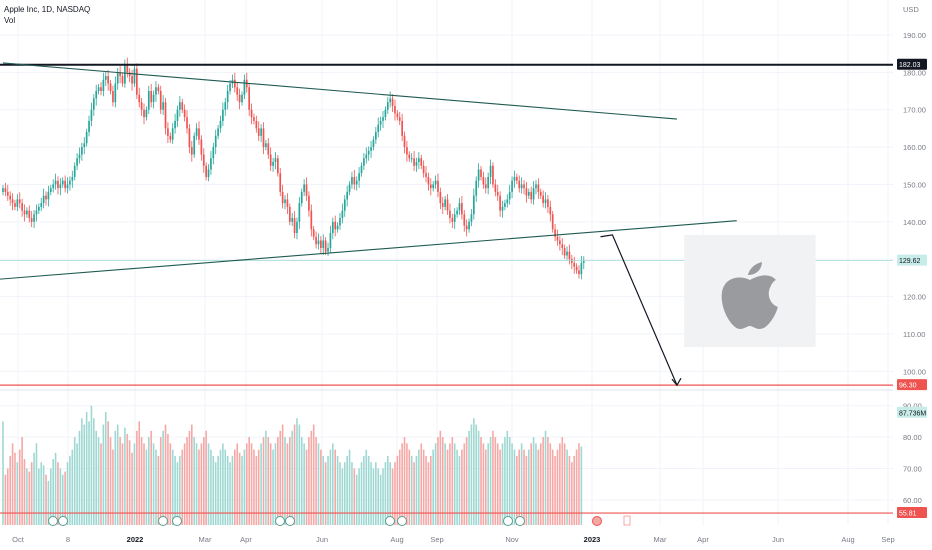 This screenshot has height=550, width=932. I want to click on resistance-price-tag-bg, so click(912, 64).